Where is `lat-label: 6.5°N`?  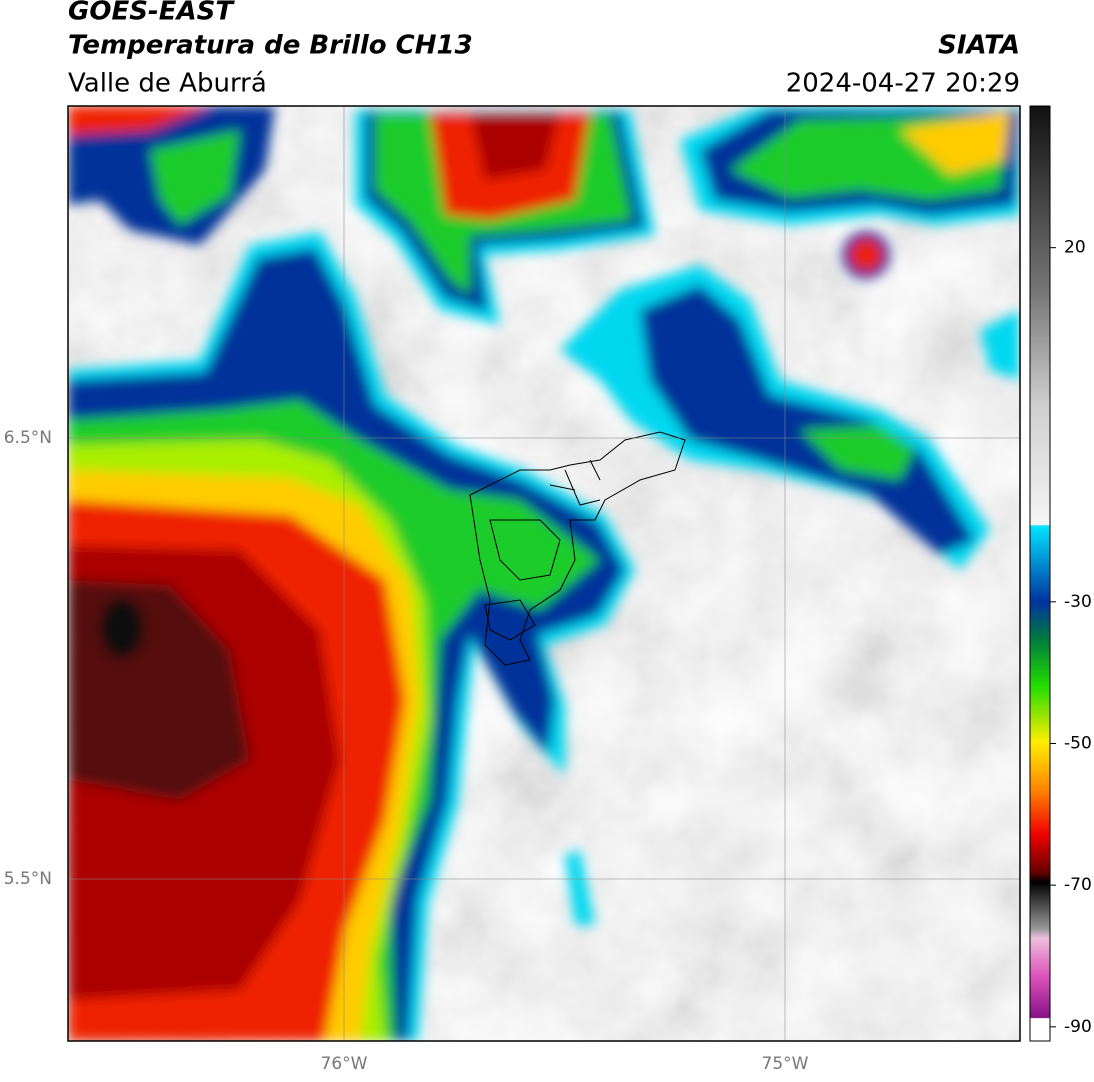
lat-label: 6.5°N is located at coordinates (28, 438).